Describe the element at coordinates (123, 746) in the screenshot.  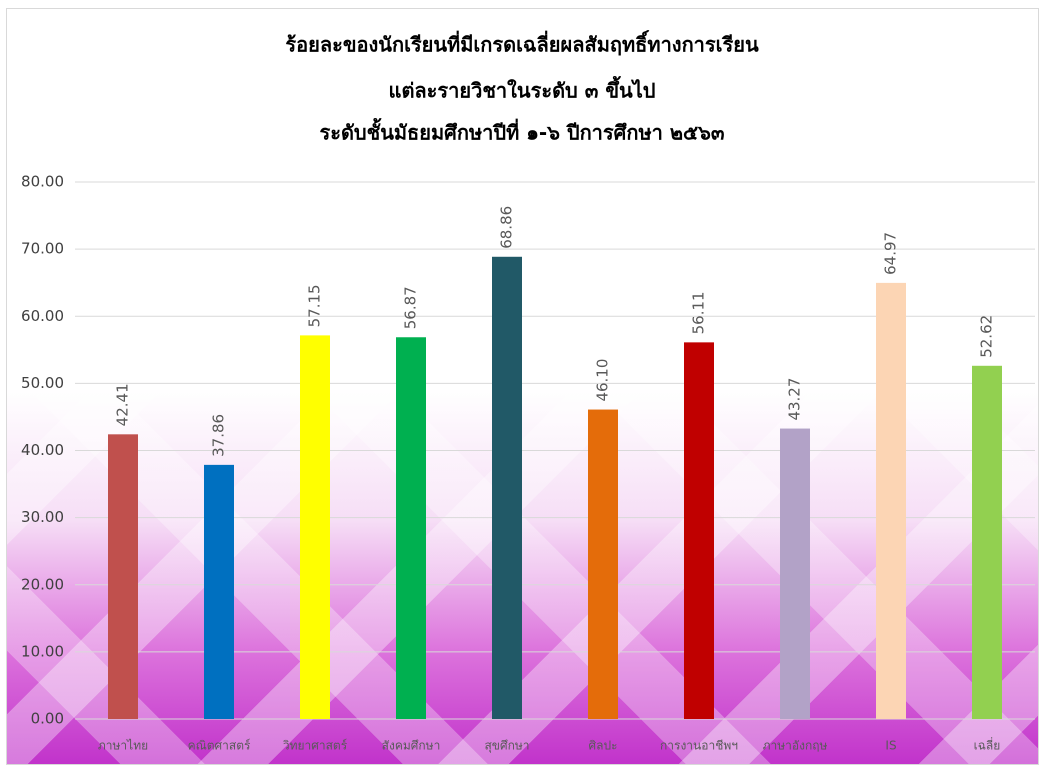
I see `x-tick-label: ภาษาไทย` at that location.